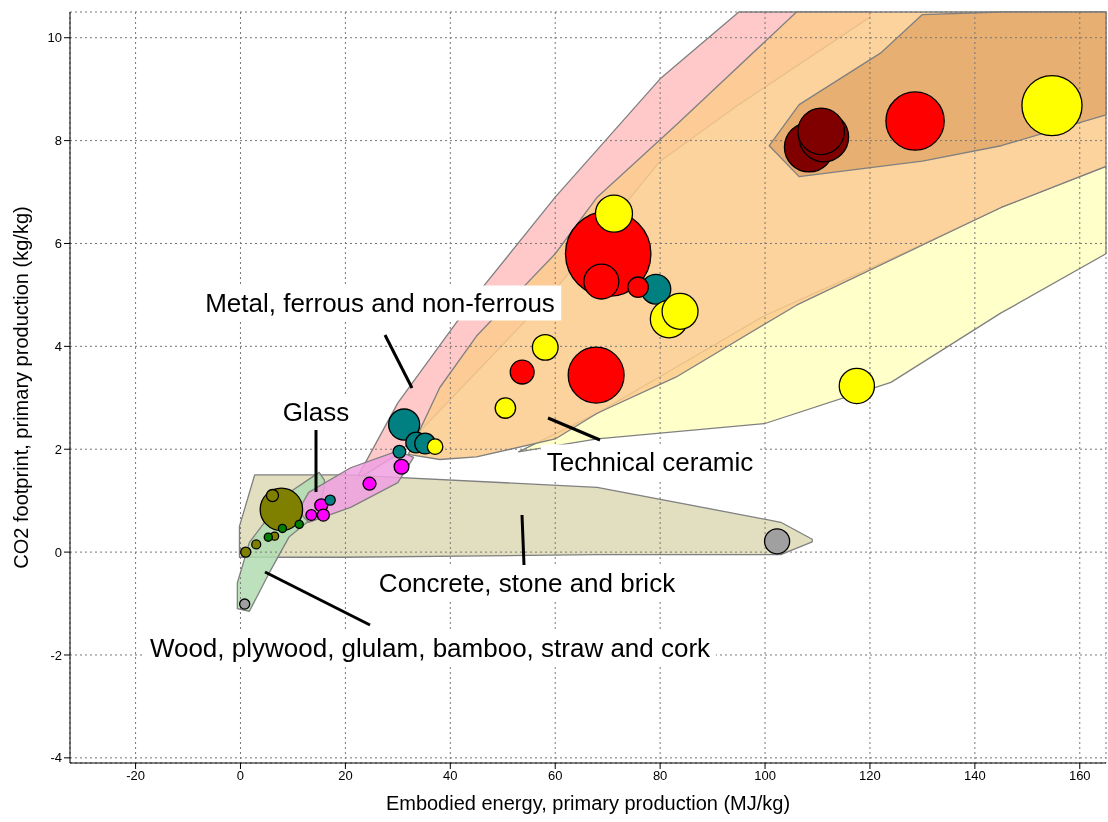  Describe the element at coordinates (450, 776) in the screenshot. I see `x-tick-label: 40` at that location.